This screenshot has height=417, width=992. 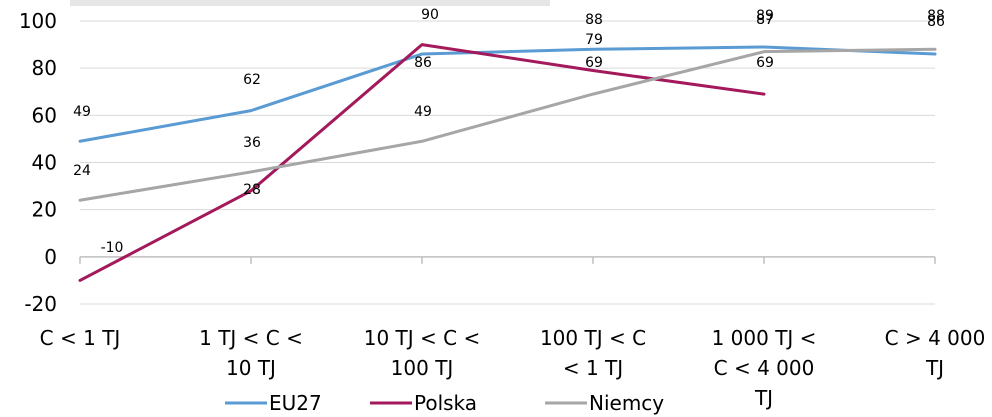 What do you see at coordinates (430, 15) in the screenshot?
I see `data-label: 90` at bounding box center [430, 15].